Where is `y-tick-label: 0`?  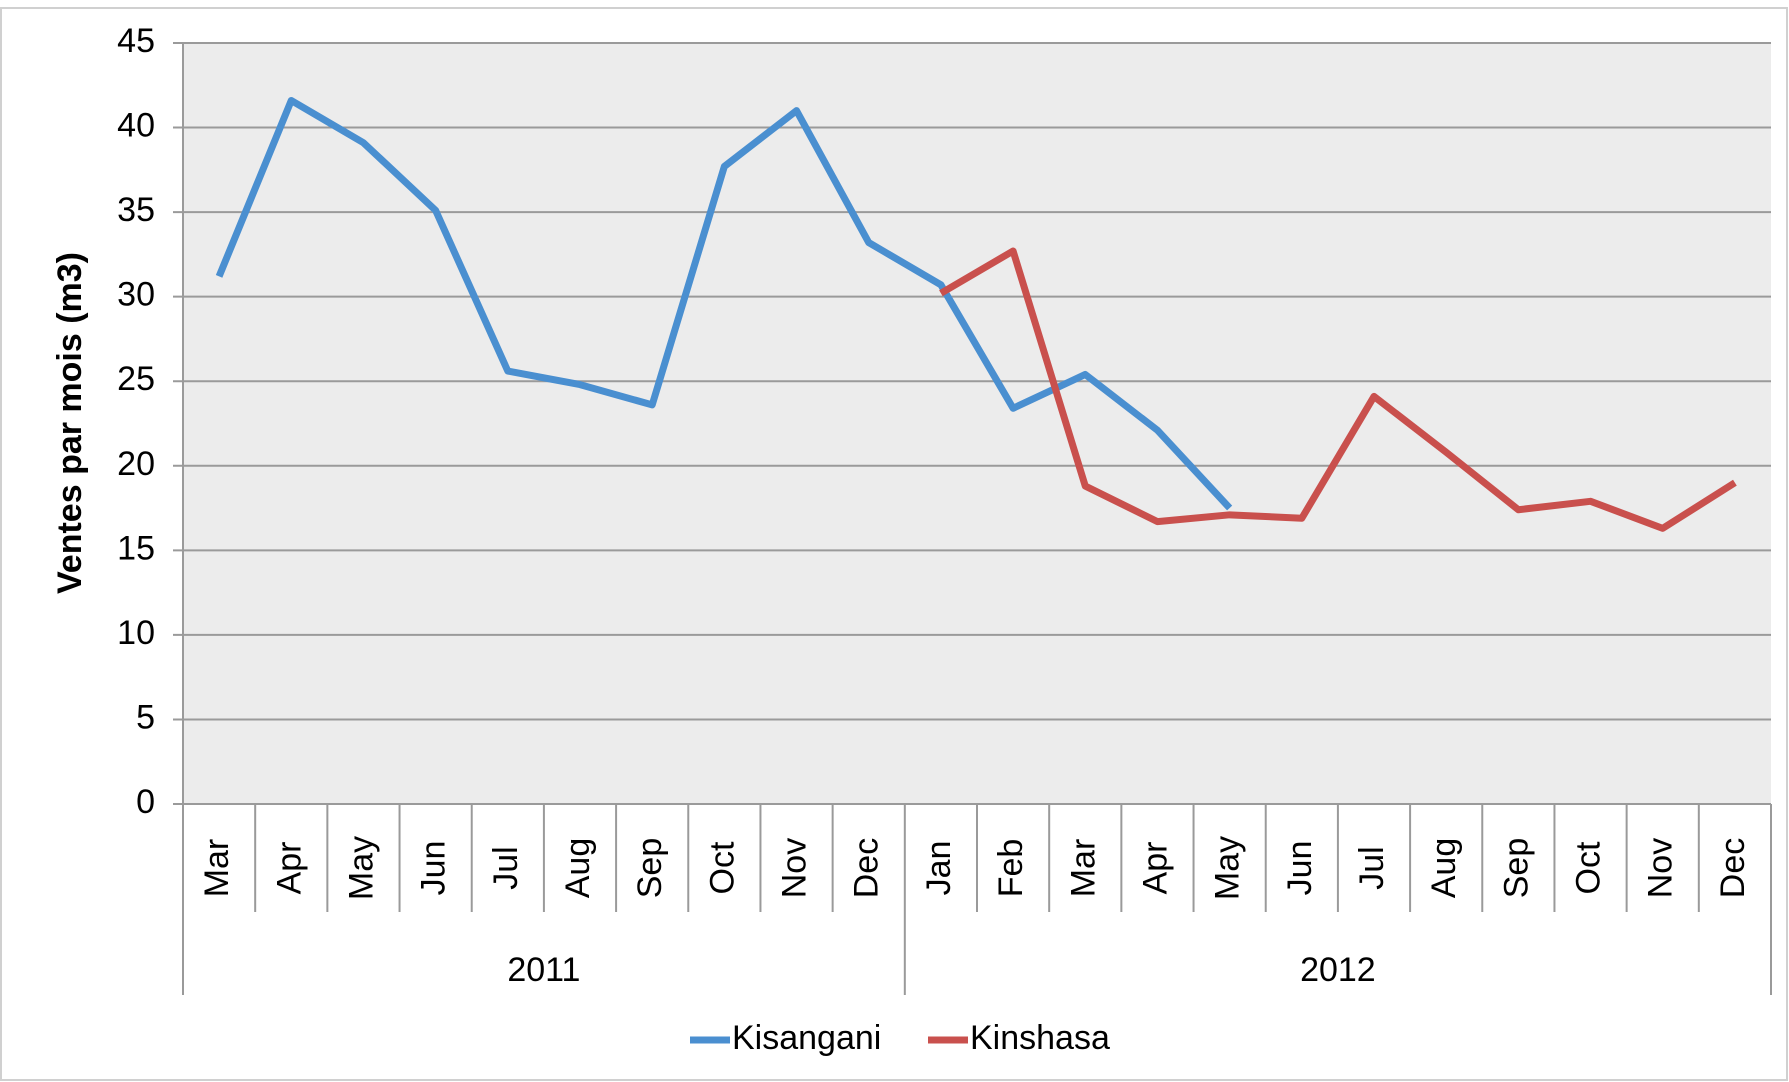 y-tick-label: 0 is located at coordinates (145, 802).